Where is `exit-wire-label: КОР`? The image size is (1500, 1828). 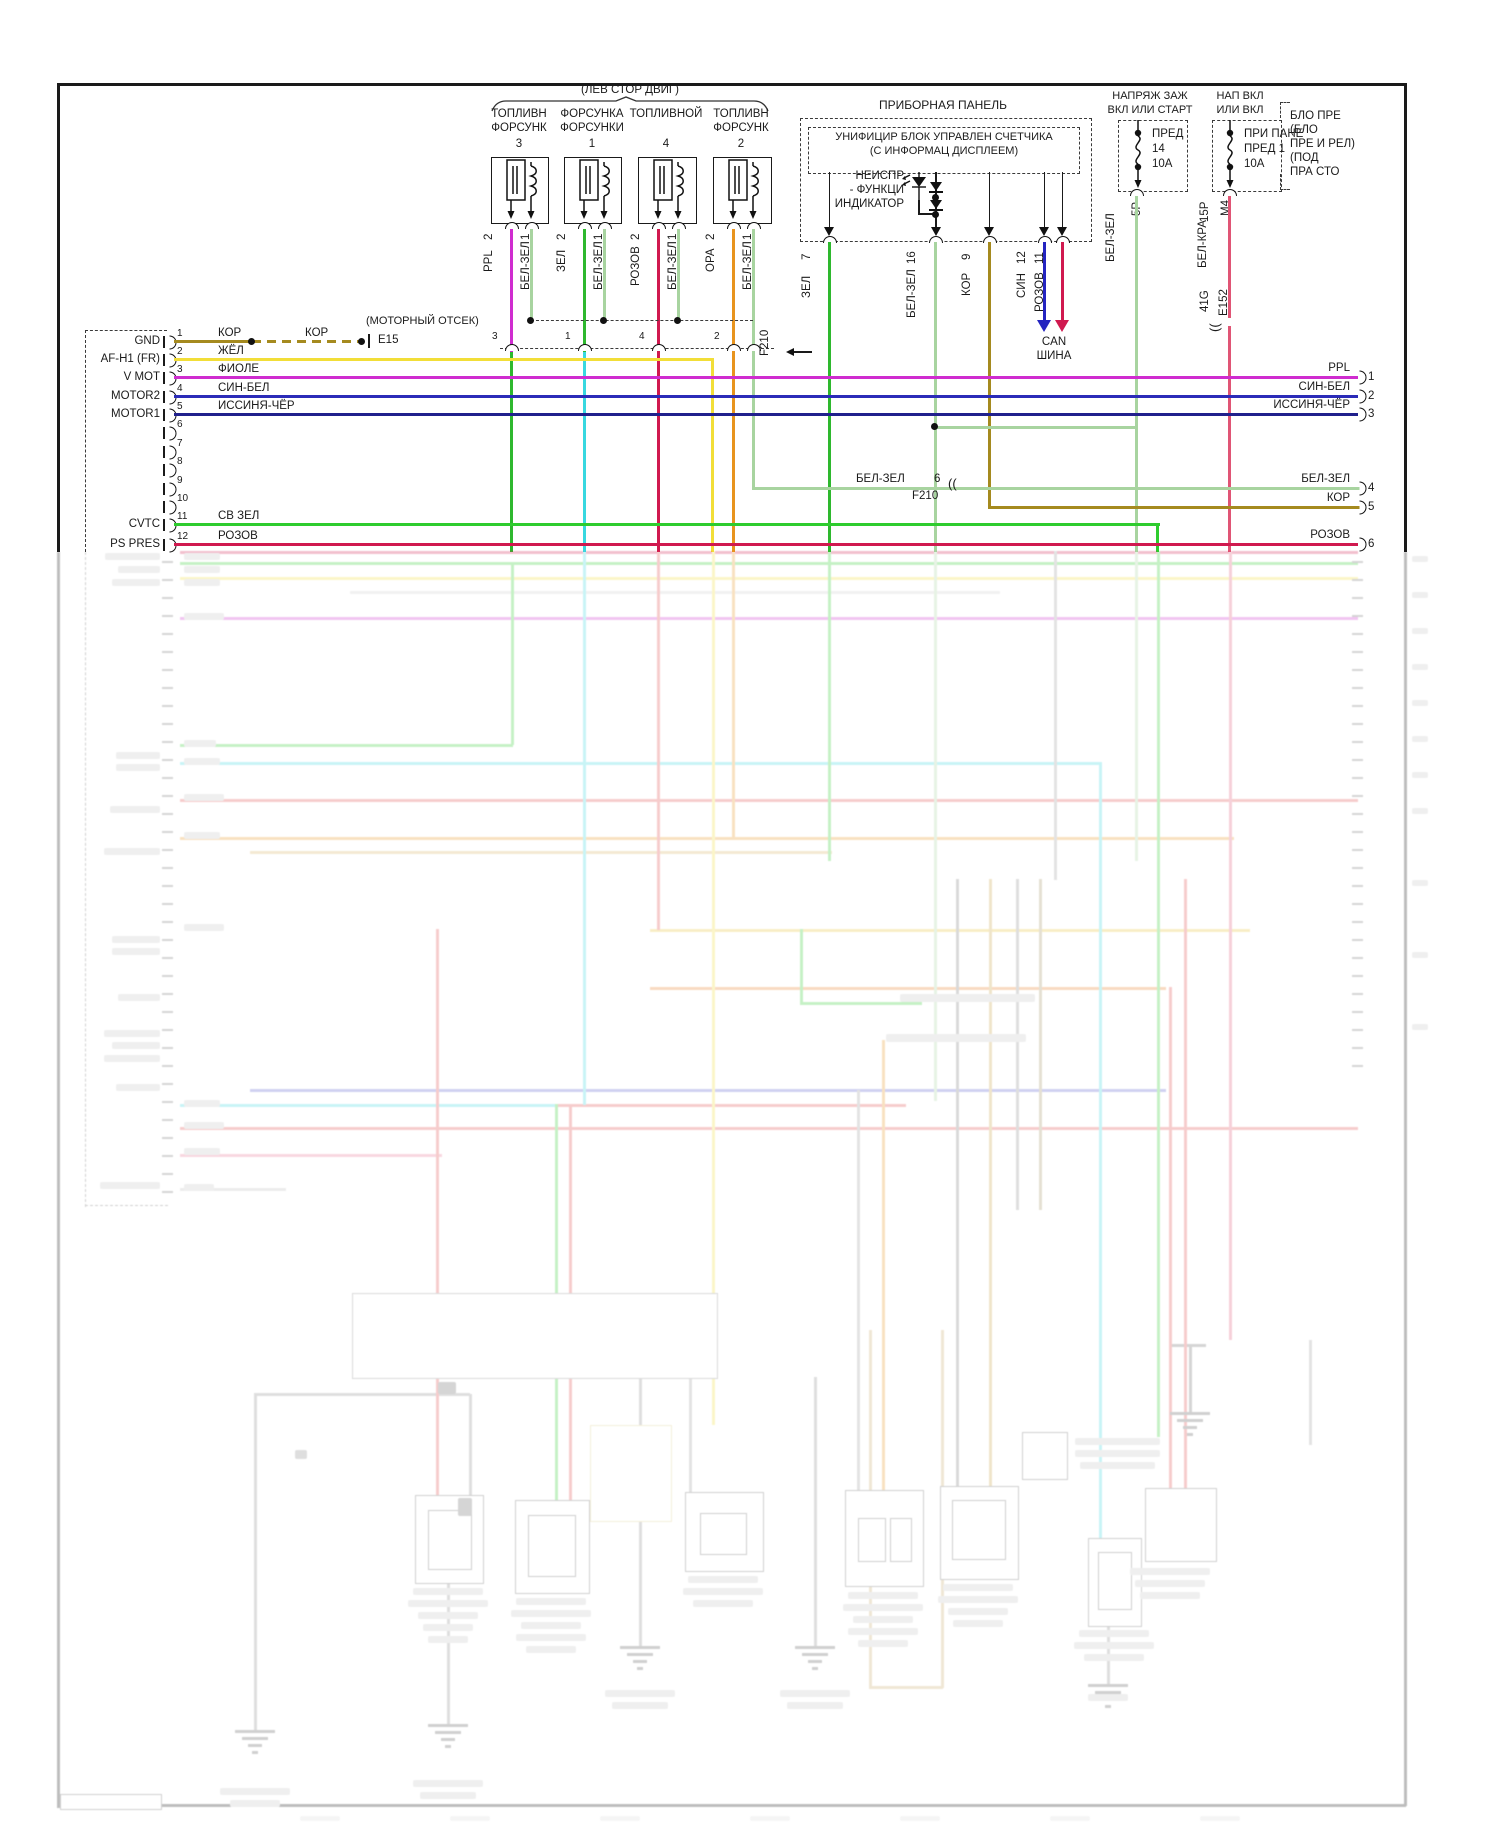 exit-wire-label: КОР is located at coordinates (1338, 498).